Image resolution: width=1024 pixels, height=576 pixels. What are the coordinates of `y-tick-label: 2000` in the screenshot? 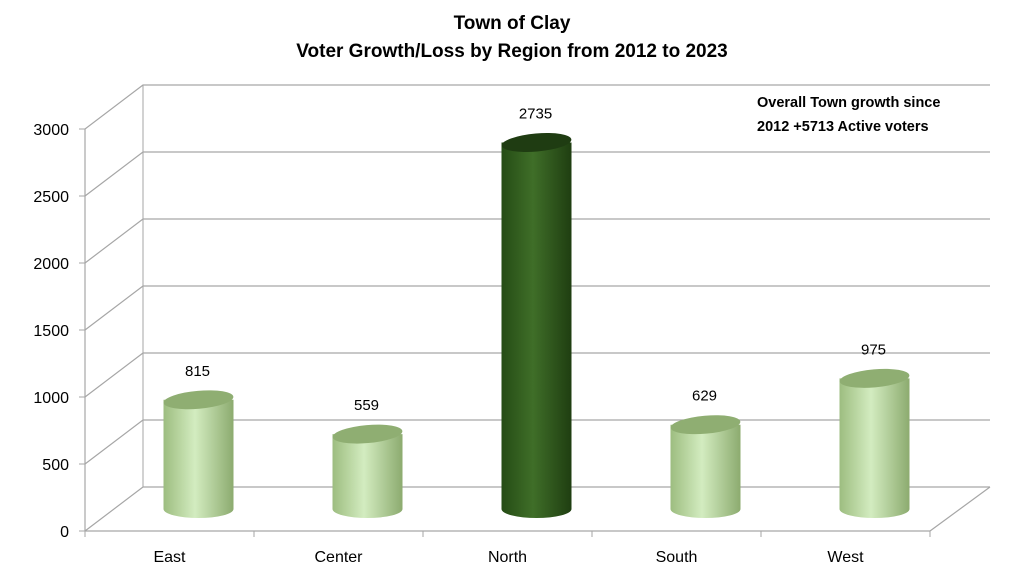 It's located at (51, 264).